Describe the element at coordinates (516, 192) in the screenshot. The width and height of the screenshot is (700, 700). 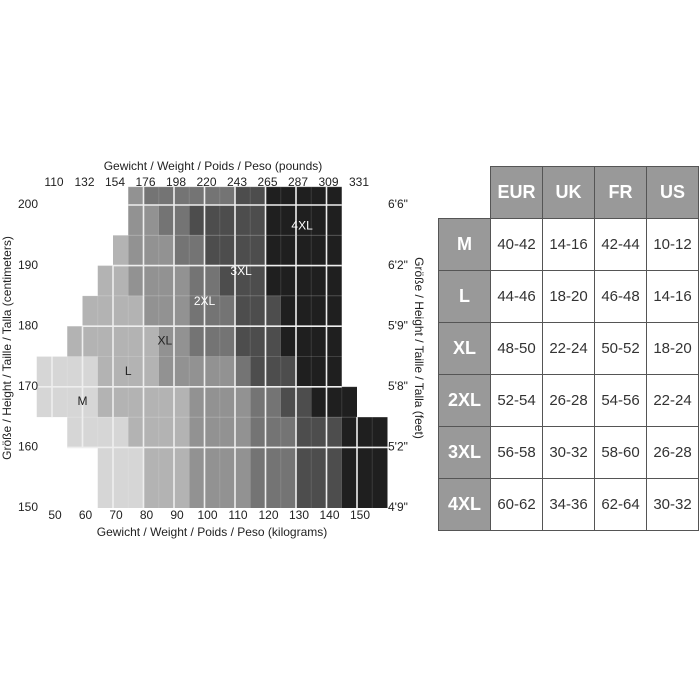
I see `header-eur: EUR` at that location.